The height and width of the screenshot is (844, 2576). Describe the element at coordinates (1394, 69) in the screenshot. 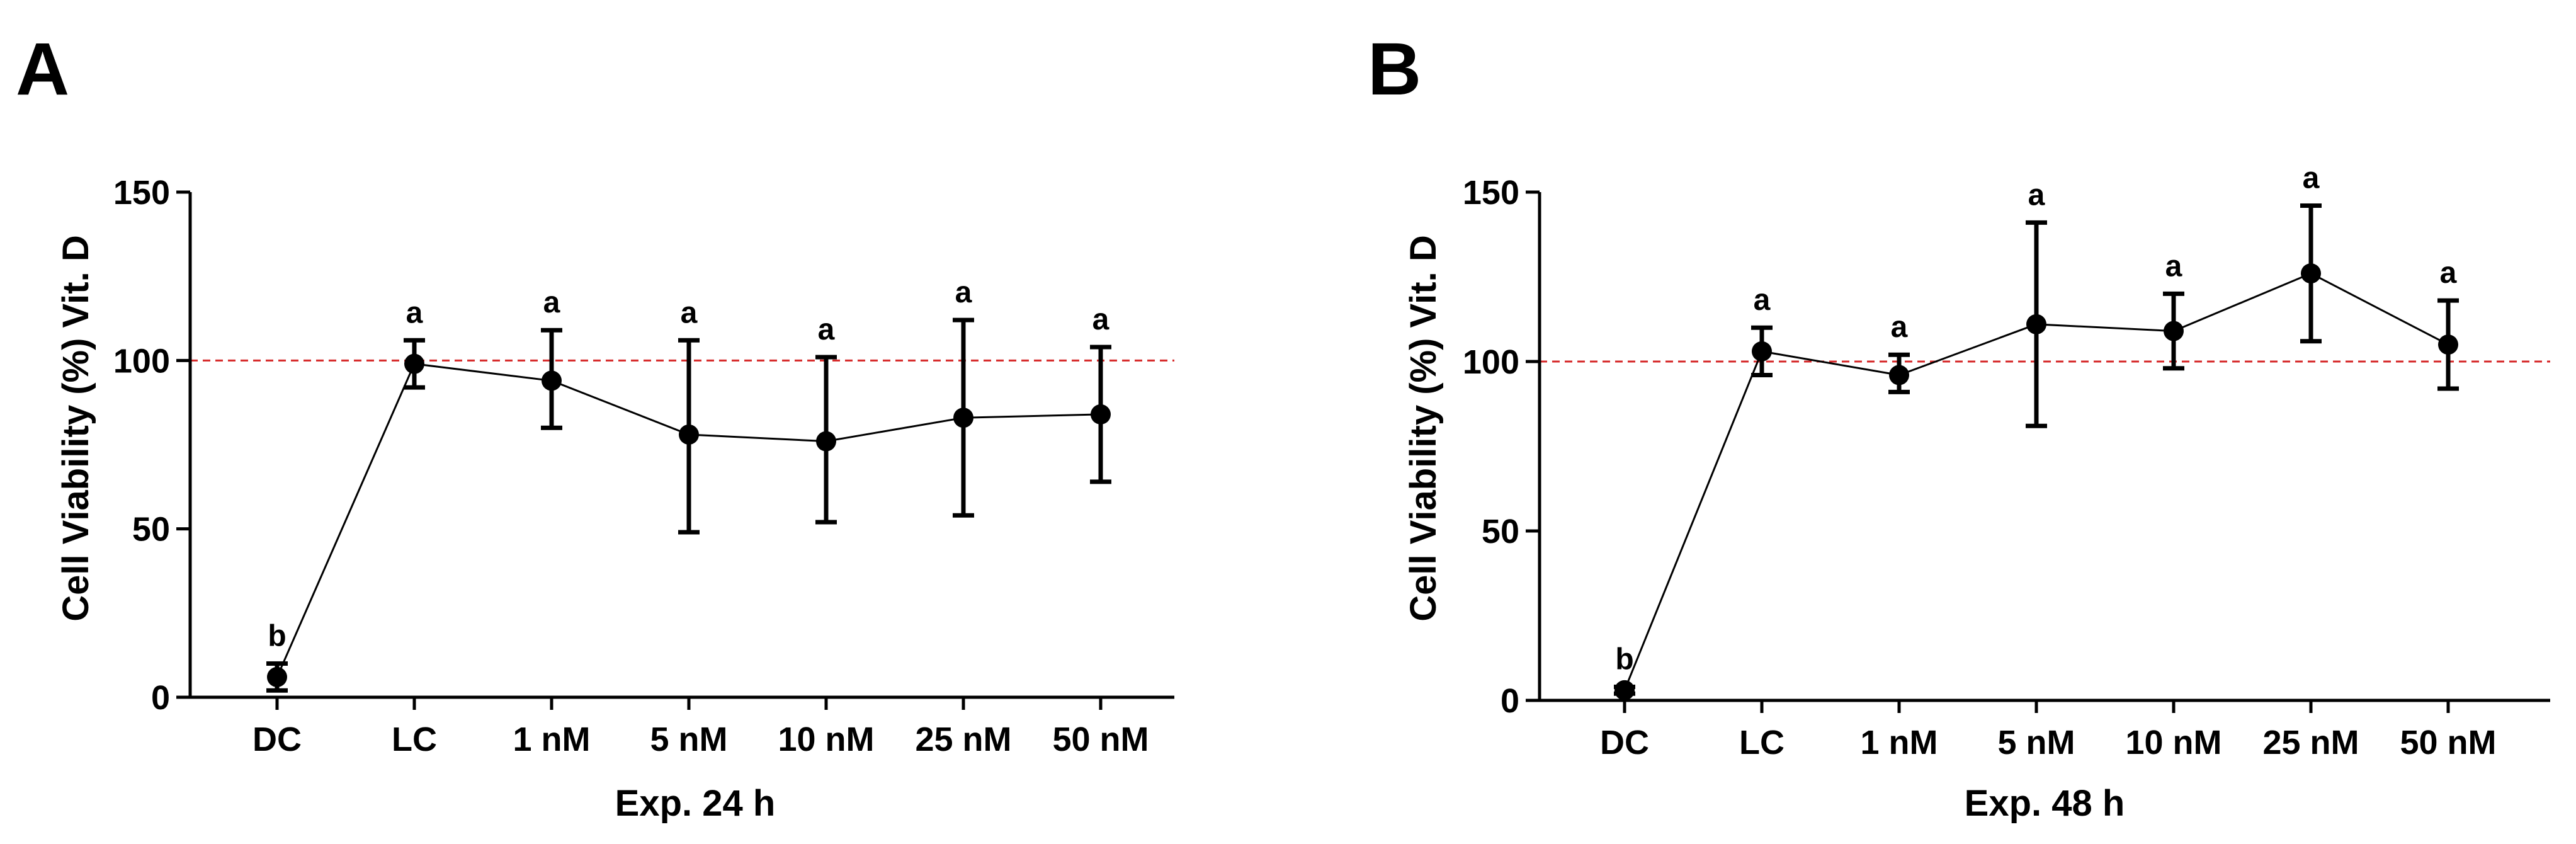

I see `panel-letter: B` at that location.